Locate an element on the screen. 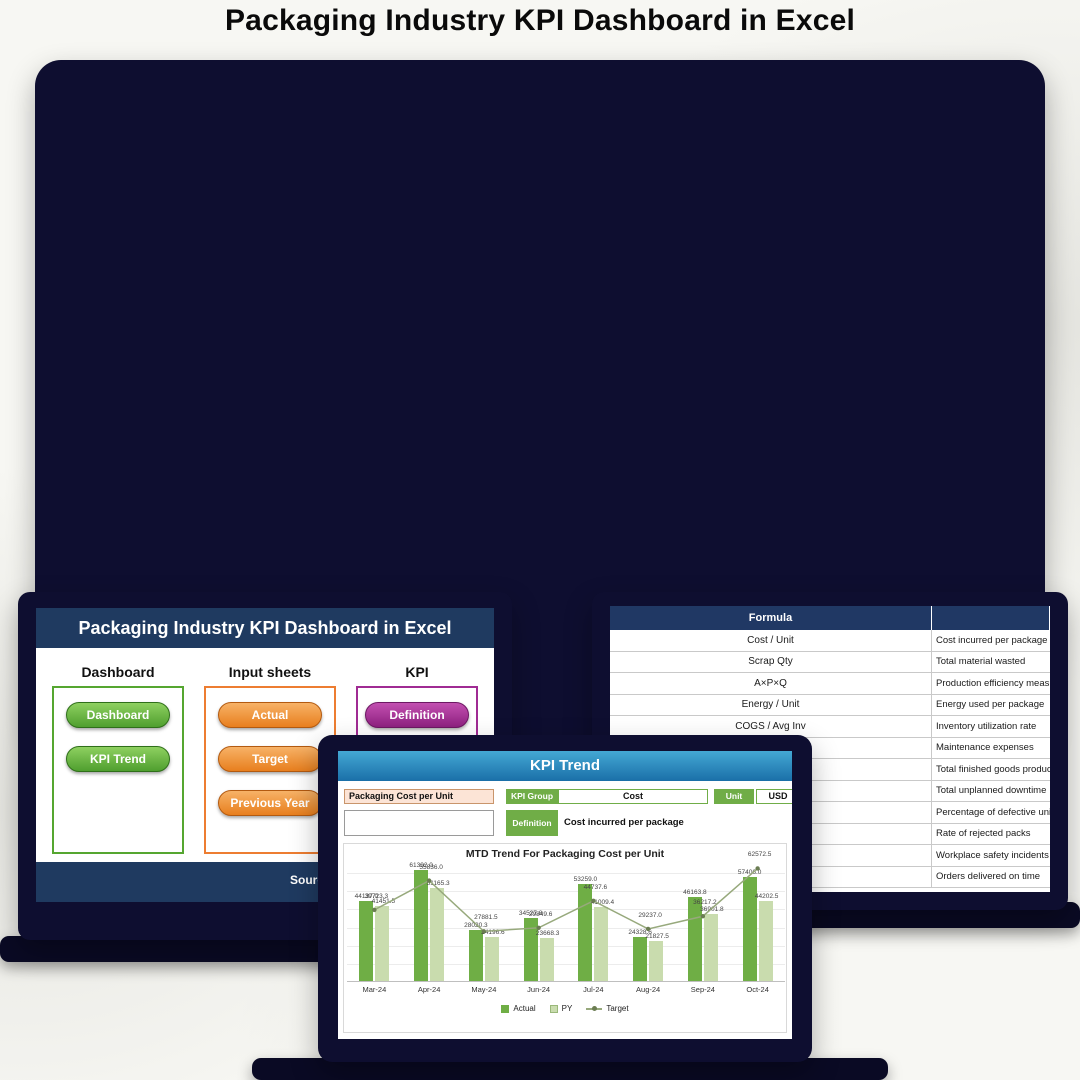  definition-value: Cost incurred per package is located at coordinates (624, 822).